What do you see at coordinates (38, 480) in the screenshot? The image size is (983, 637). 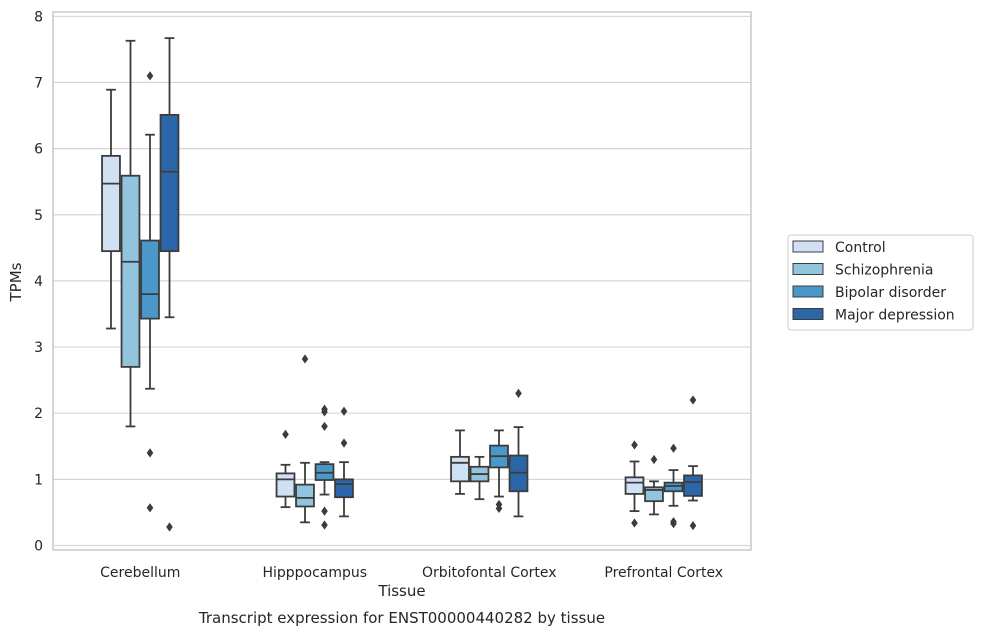 I see `y-tick-label: 1` at bounding box center [38, 480].